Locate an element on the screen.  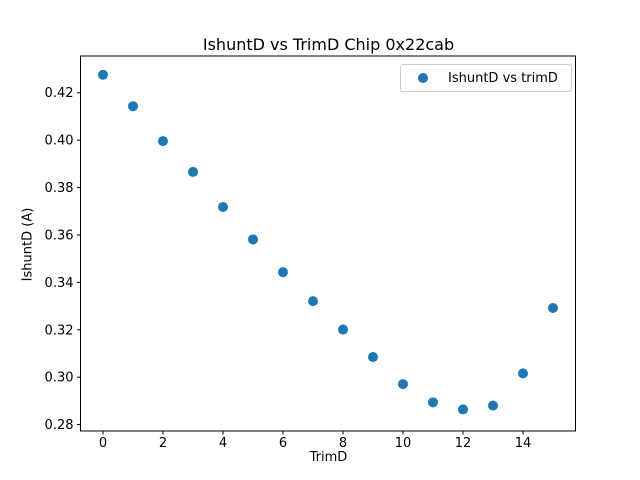
x-tick-label: 10 is located at coordinates (403, 443).